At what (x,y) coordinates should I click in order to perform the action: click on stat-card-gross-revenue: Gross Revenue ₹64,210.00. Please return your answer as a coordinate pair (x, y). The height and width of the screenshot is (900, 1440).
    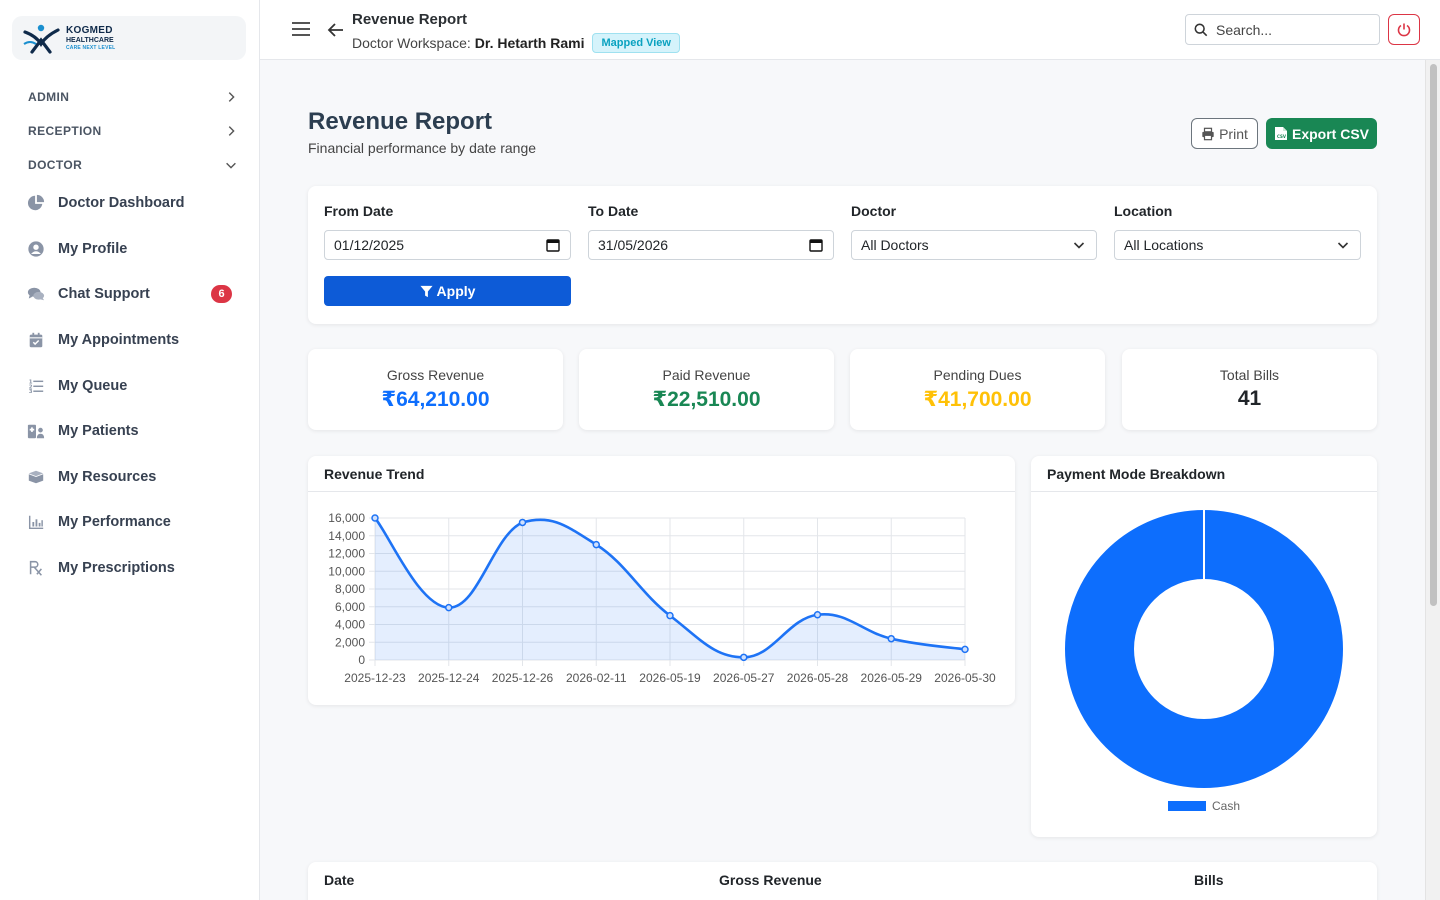
    Looking at the image, I should click on (435, 389).